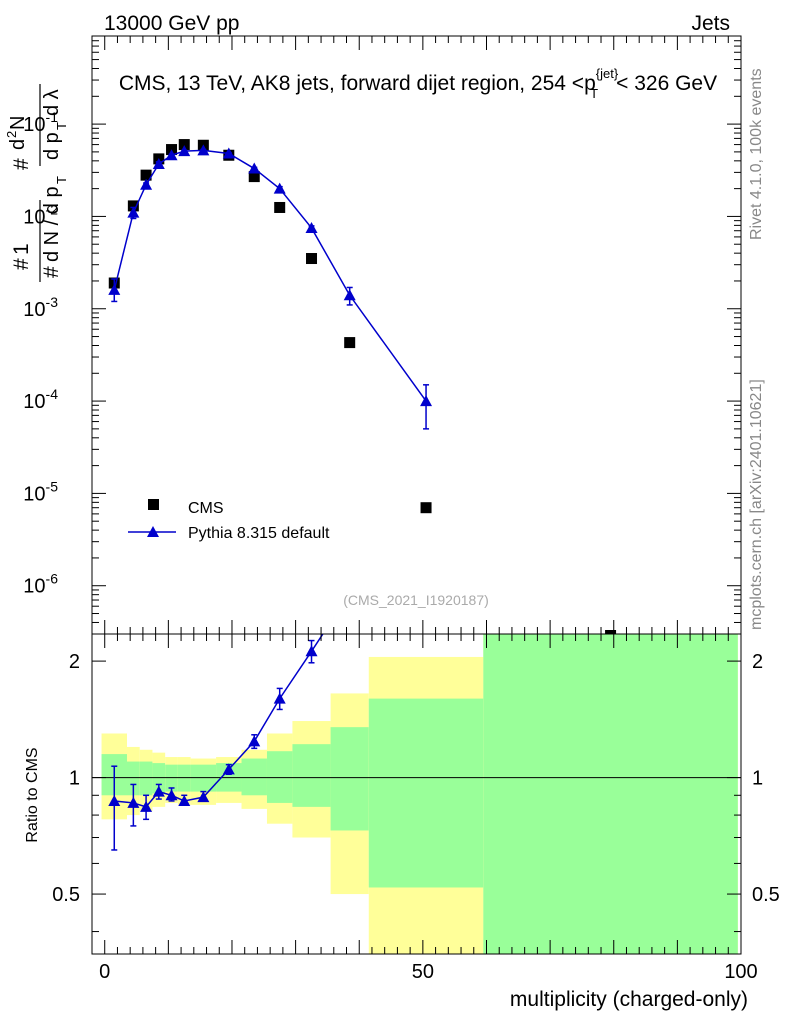  Describe the element at coordinates (629, 999) in the screenshot. I see `x-axis-label: multiplicity (charged-only)` at that location.